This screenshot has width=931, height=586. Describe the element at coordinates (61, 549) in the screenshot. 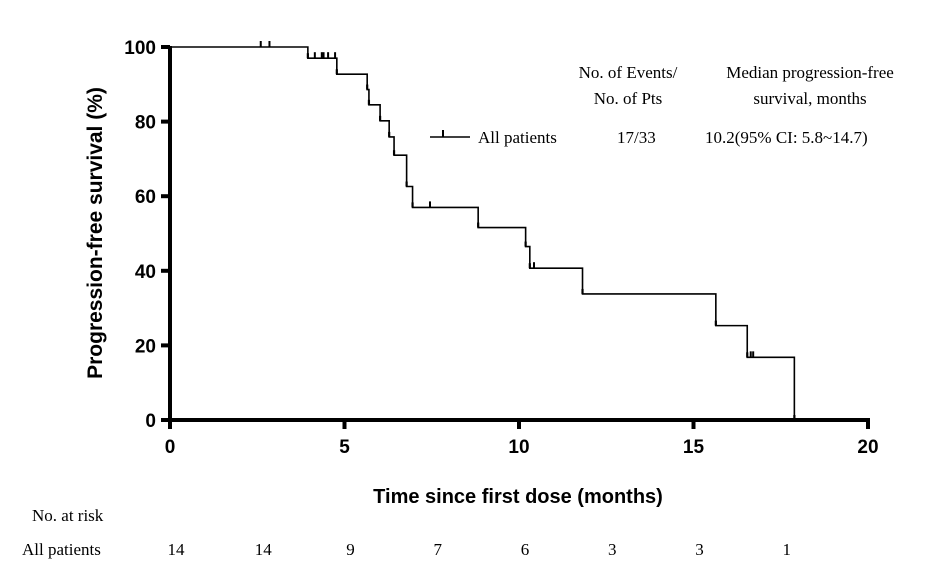

I see `risk-table-row-label: All patients` at that location.